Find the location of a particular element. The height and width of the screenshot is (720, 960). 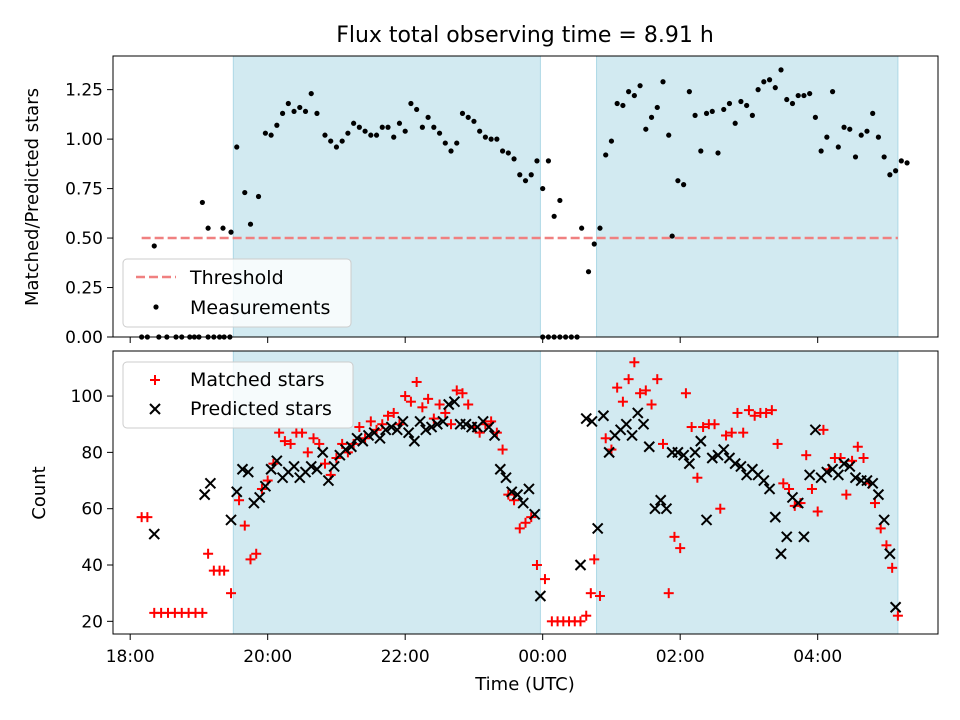

top-legend: Threshold Measurements is located at coordinates (237, 293).